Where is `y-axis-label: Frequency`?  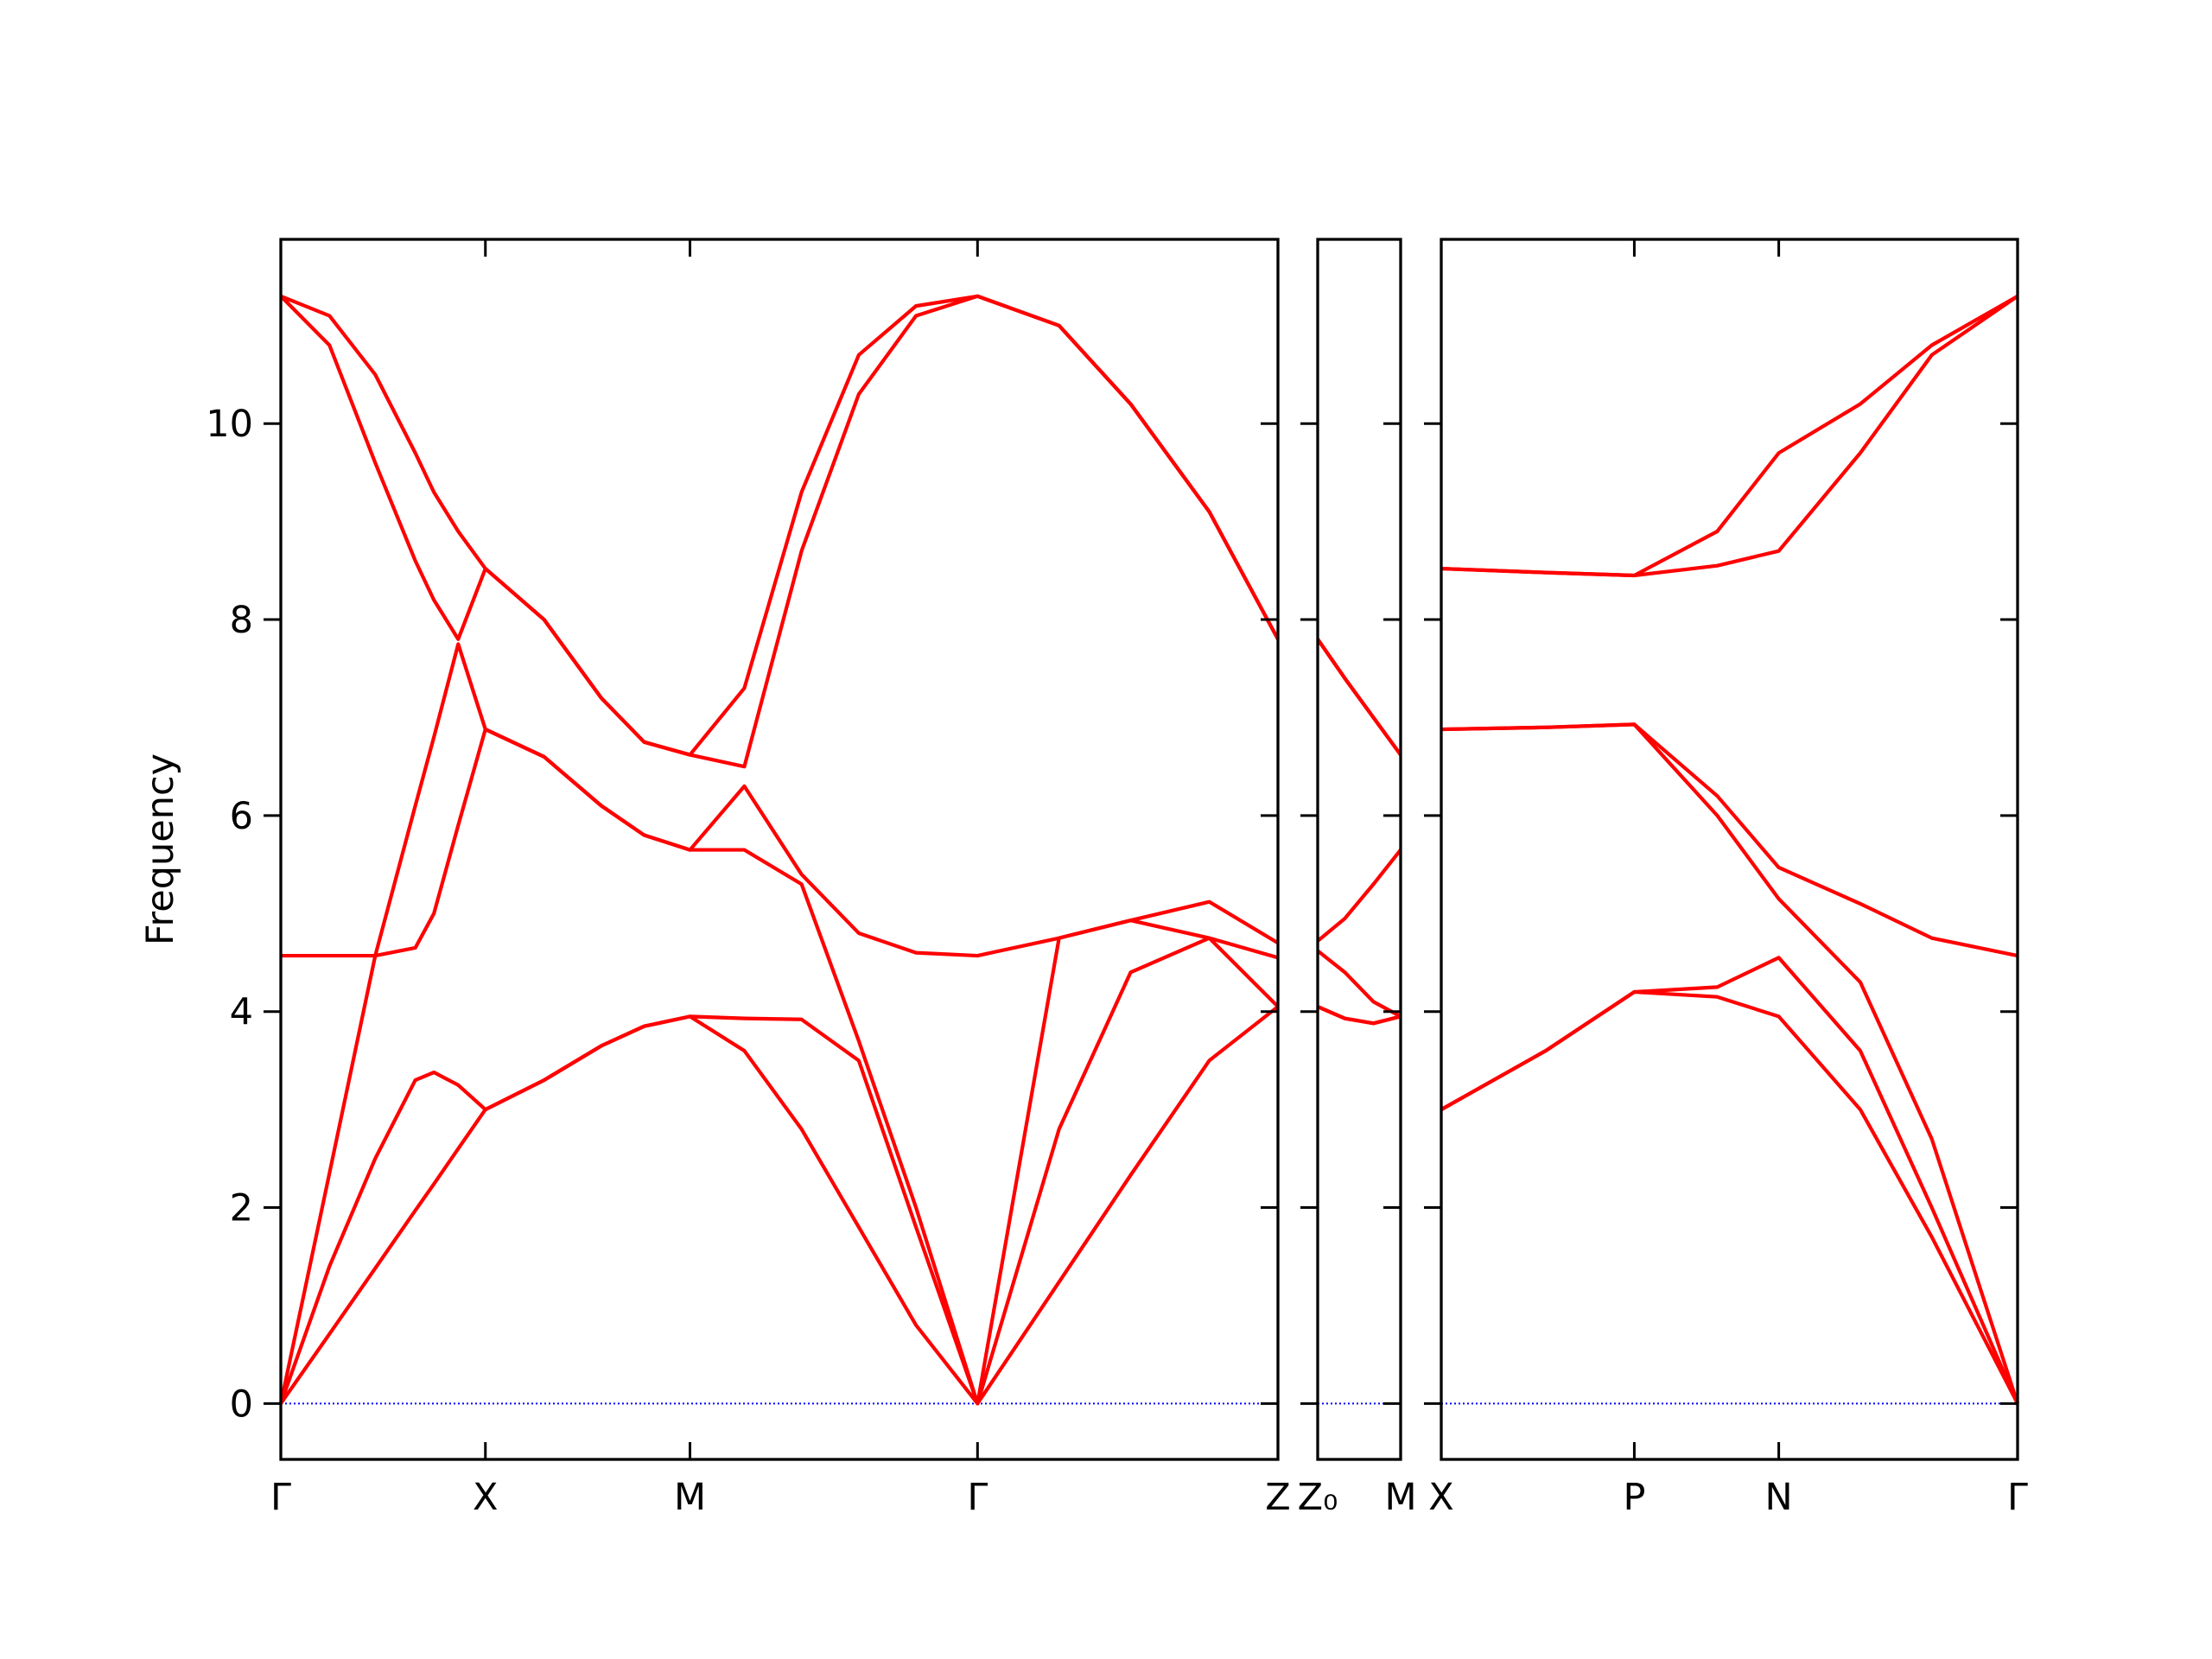 y-axis-label: Frequency is located at coordinates (160, 849).